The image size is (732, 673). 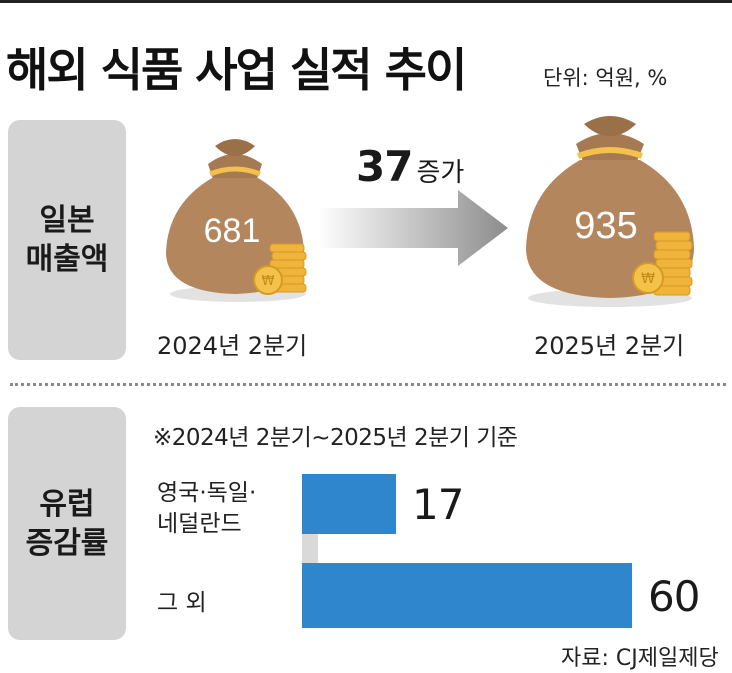 What do you see at coordinates (67, 259) in the screenshot?
I see `japan-label-line2: 매출액` at bounding box center [67, 259].